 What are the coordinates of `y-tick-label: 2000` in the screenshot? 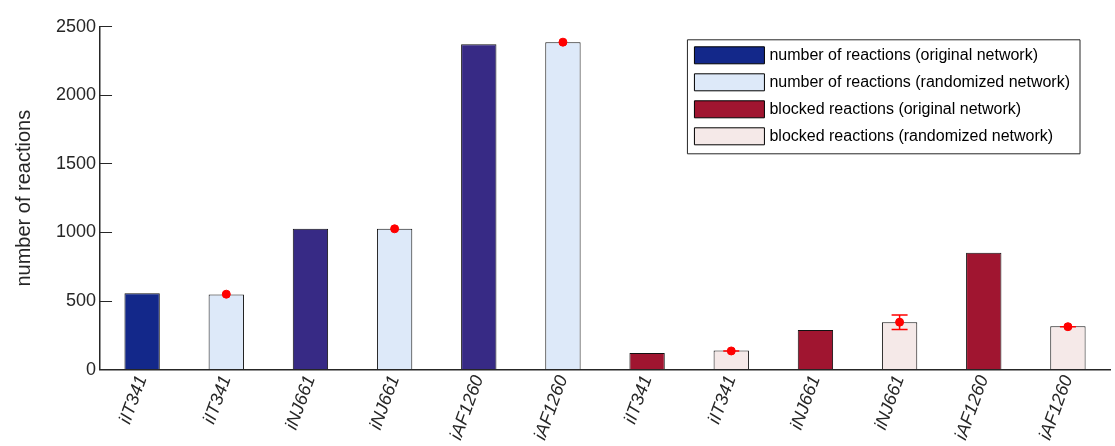 It's located at (76, 94).